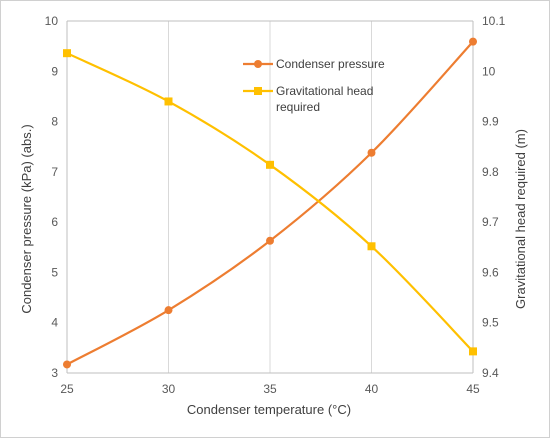 The image size is (550, 438). What do you see at coordinates (490, 272) in the screenshot?
I see `y-right-tick-label: 9.6` at bounding box center [490, 272].